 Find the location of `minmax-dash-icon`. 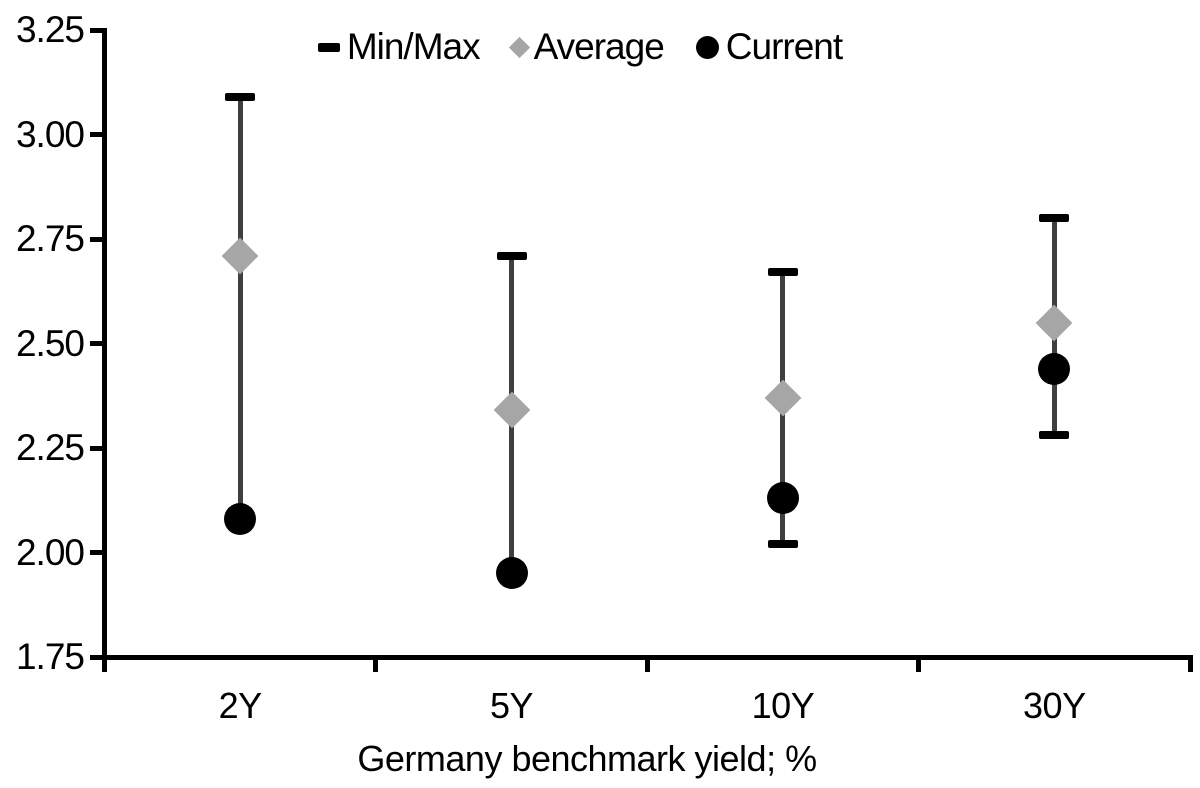

minmax-dash-icon is located at coordinates (328, 47).